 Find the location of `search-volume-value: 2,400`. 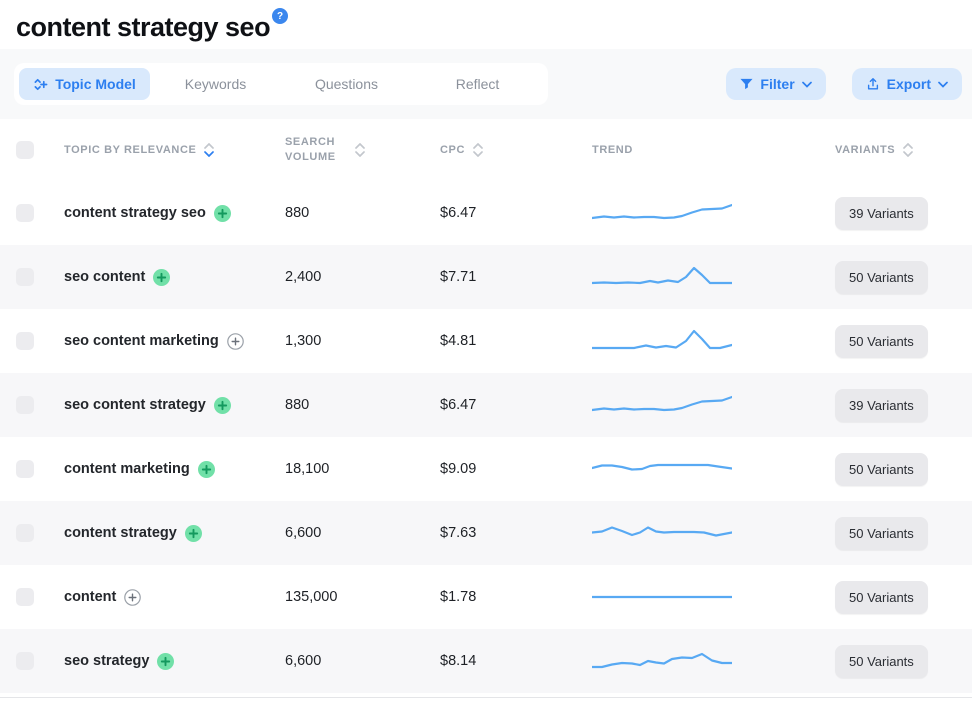

search-volume-value: 2,400 is located at coordinates (303, 277).